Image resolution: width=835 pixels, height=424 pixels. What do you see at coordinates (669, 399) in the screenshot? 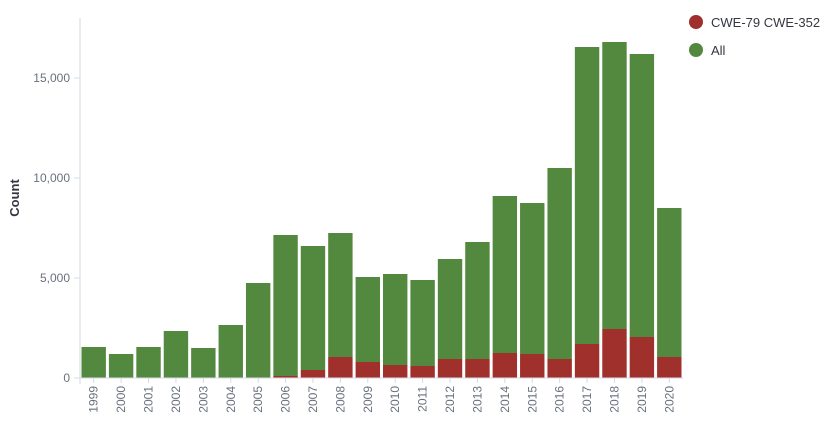
I see `x-tick-label: 2020` at bounding box center [669, 399].